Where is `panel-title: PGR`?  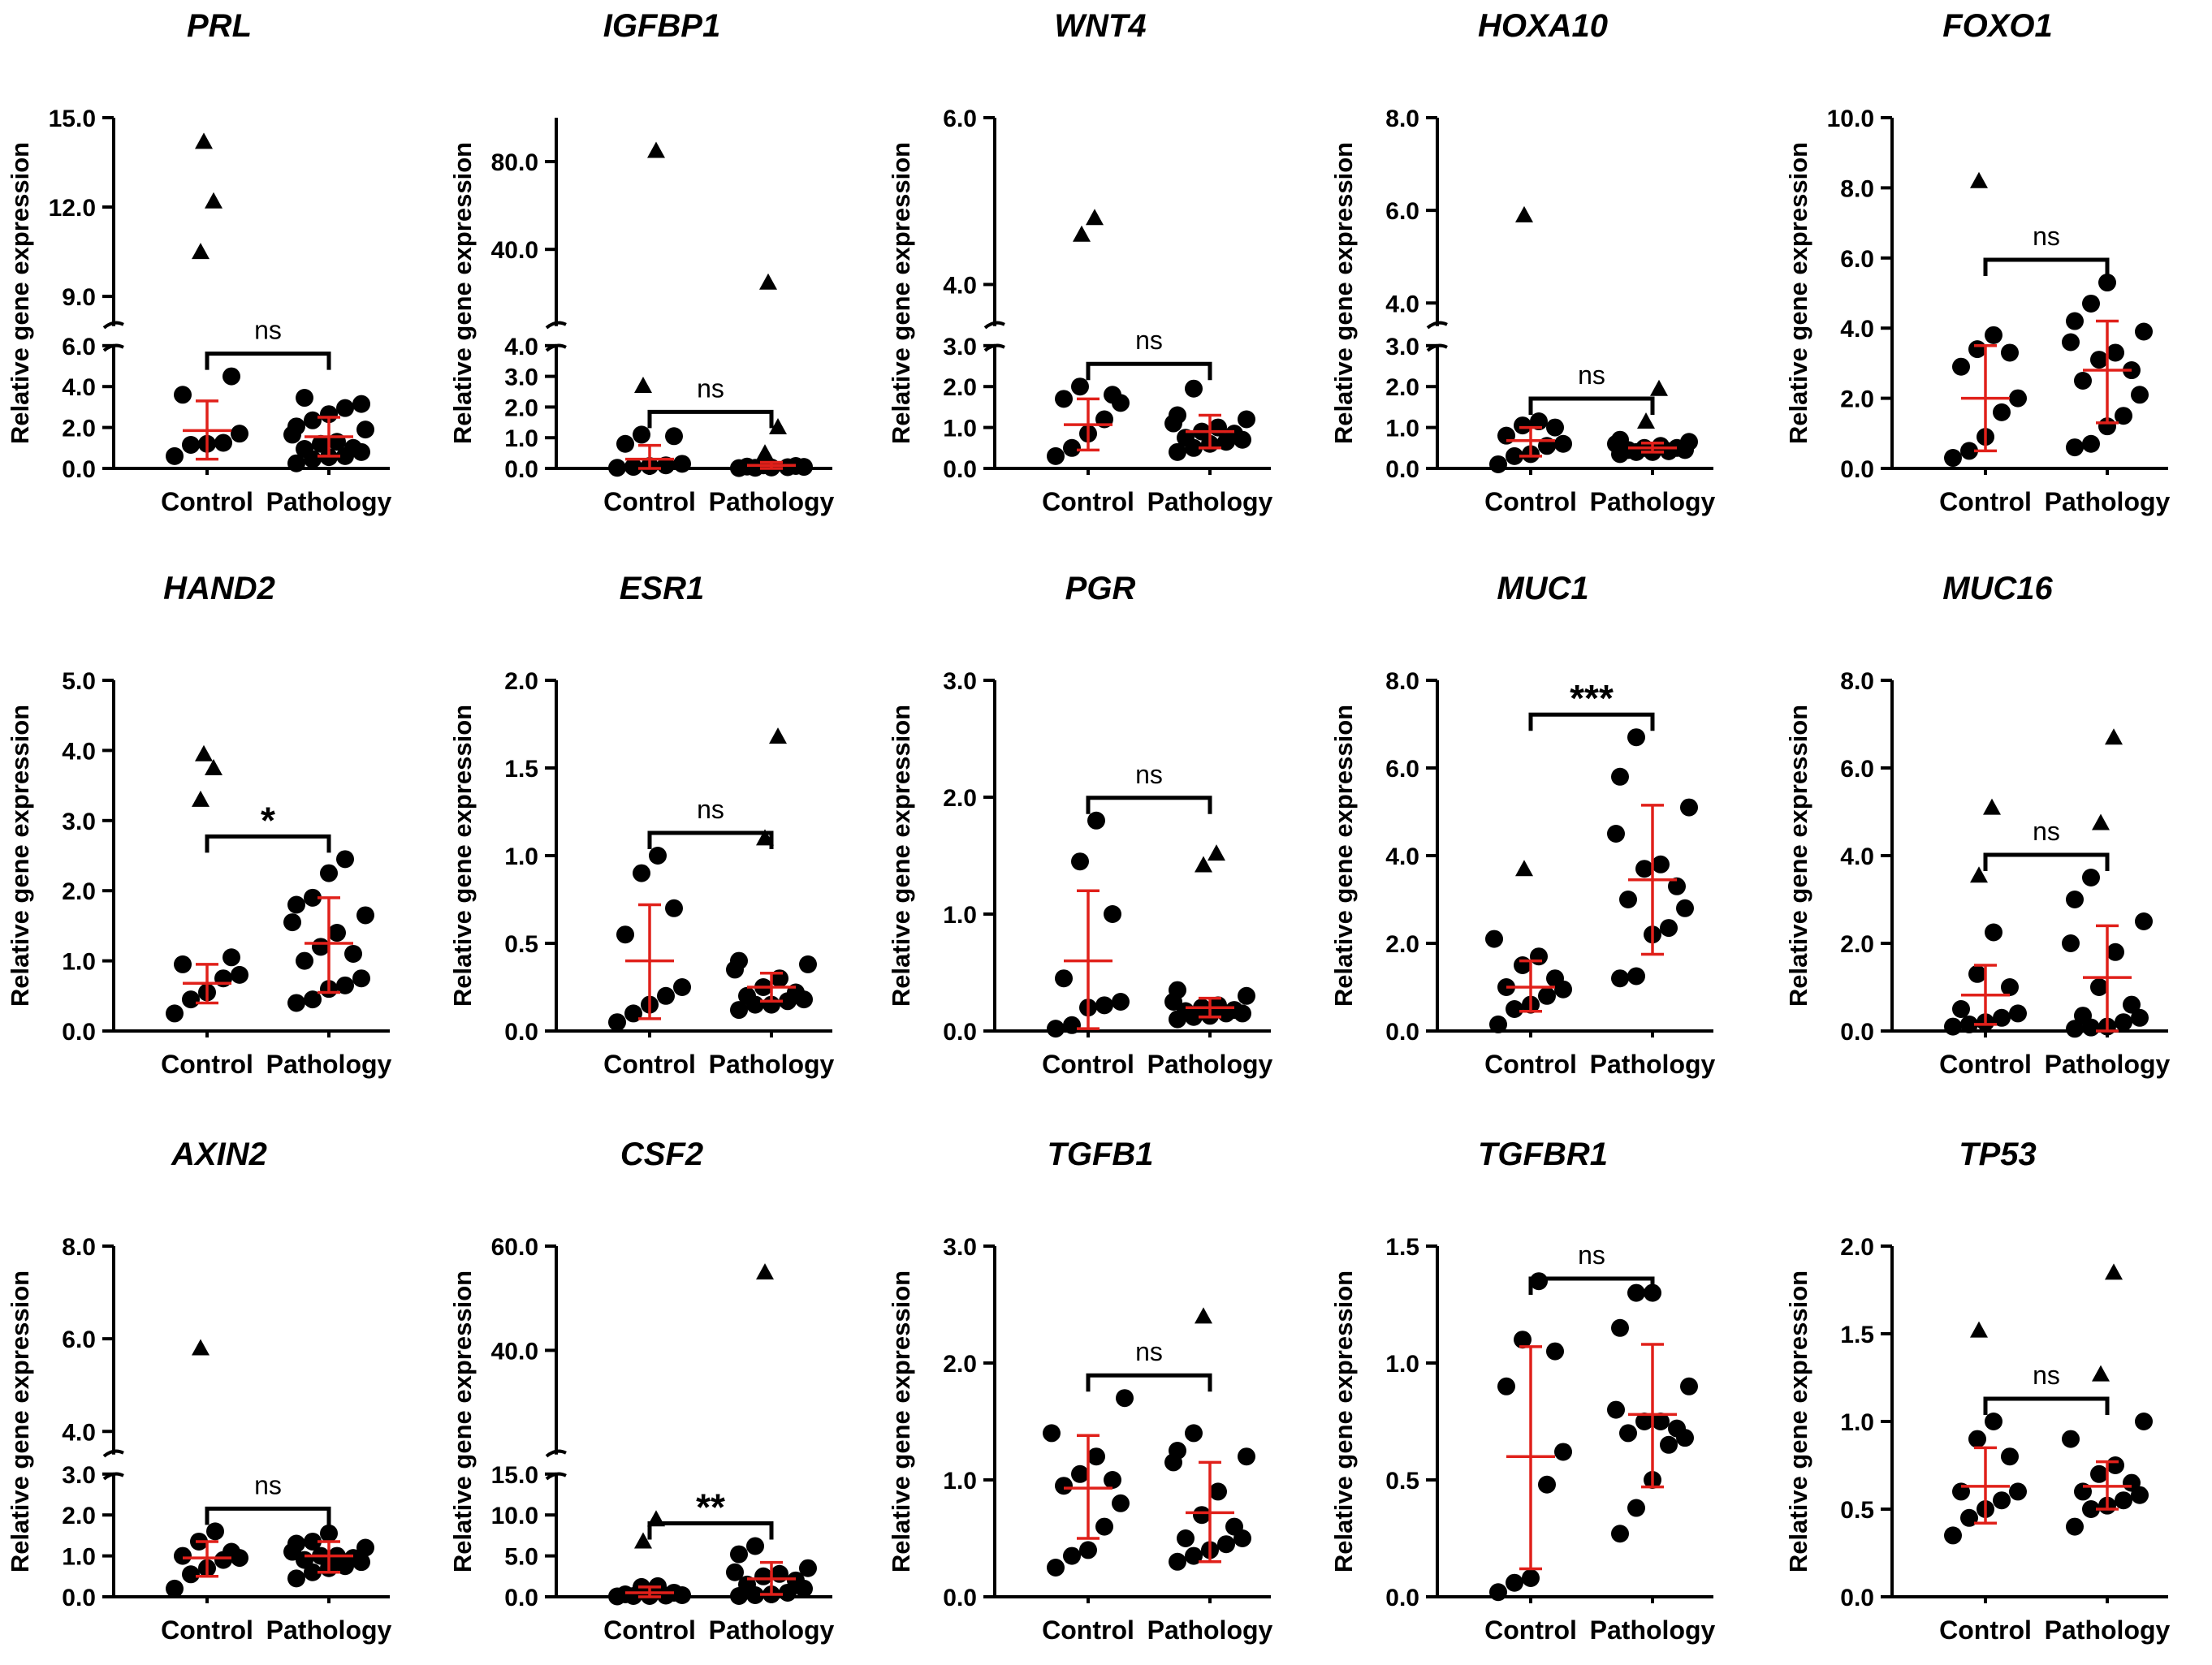
panel-title: PGR is located at coordinates (1100, 588).